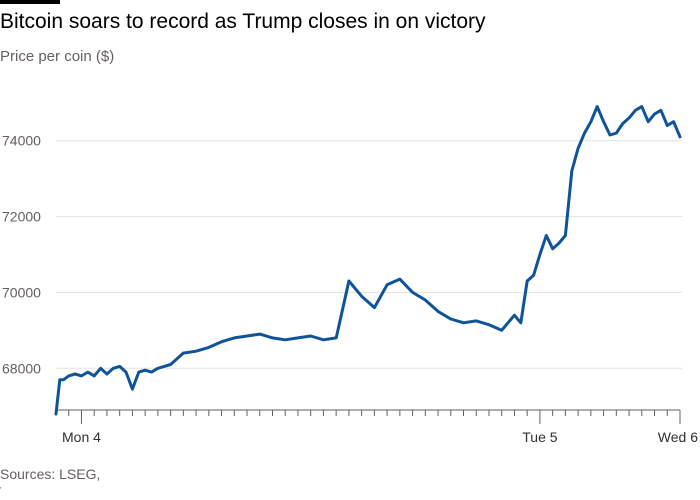 The width and height of the screenshot is (700, 500). I want to click on y-tick-label: 72000, so click(21, 217).